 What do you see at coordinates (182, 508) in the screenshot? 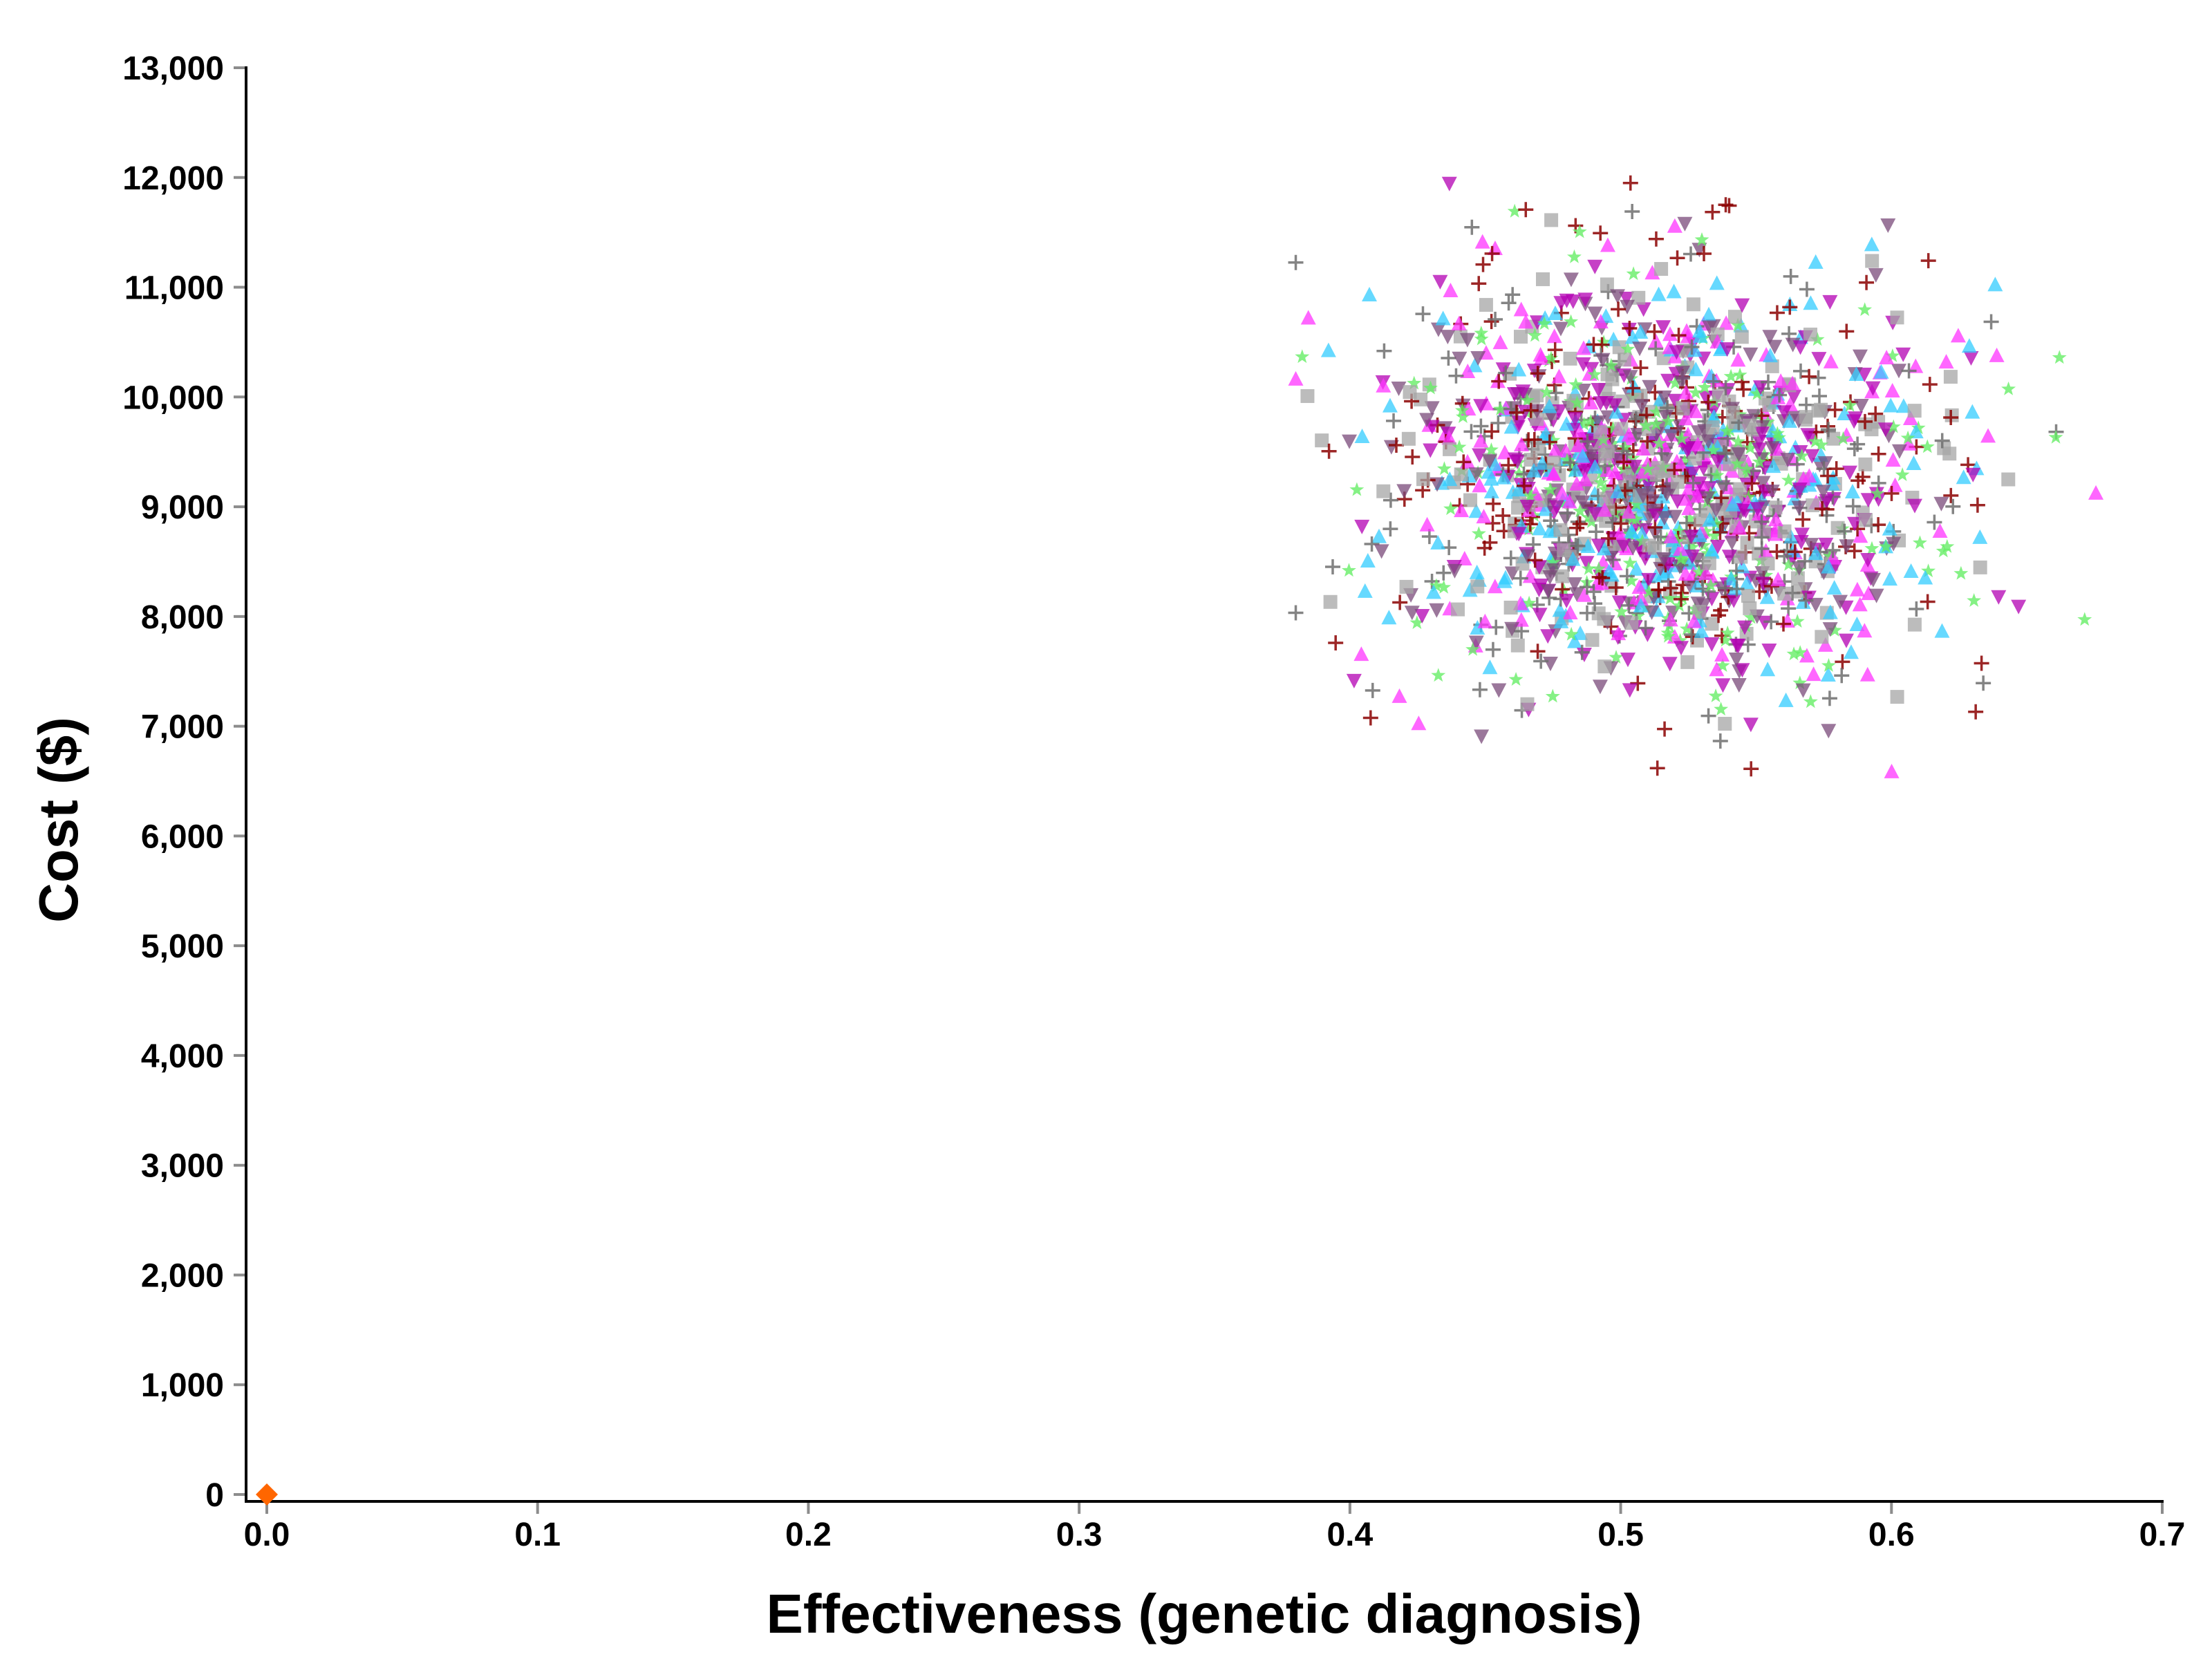
I see `y-tick-label: 9,000` at bounding box center [182, 508].